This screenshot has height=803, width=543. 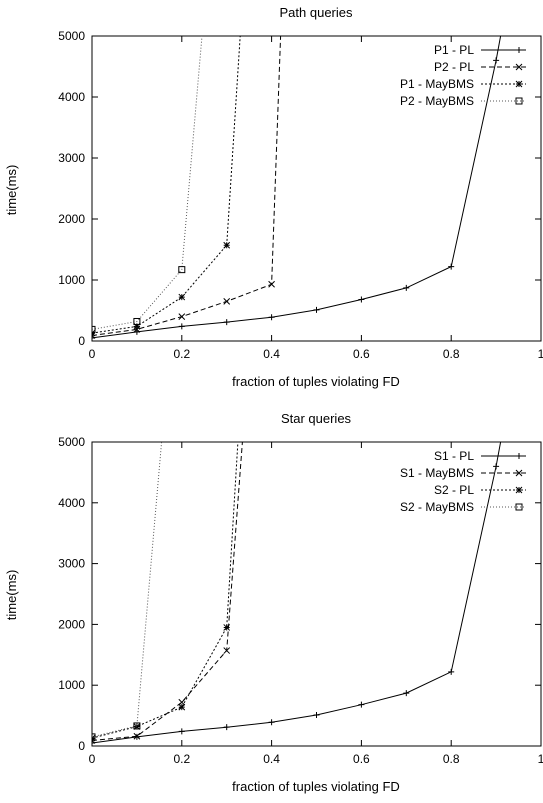 I want to click on legend-item: S1 - PL, so click(x=480, y=456).